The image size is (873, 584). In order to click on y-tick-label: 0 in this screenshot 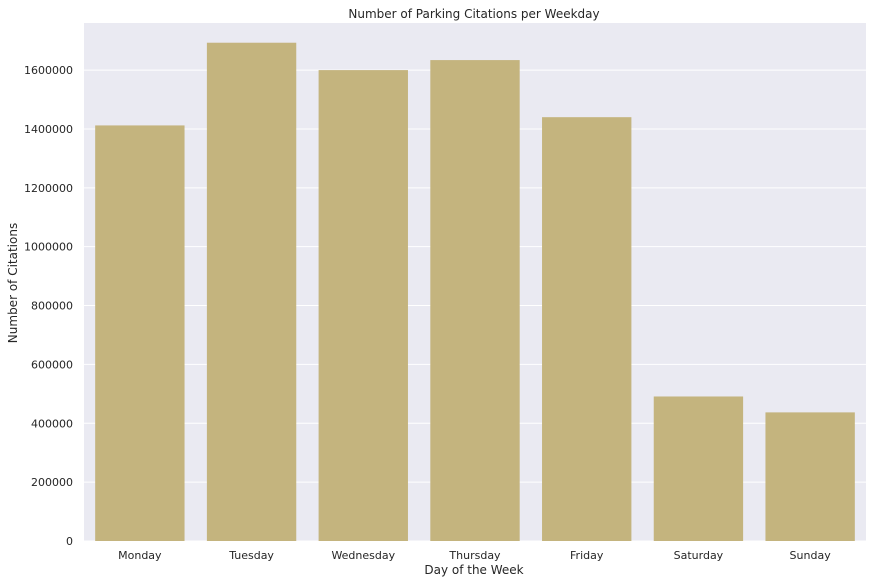, I will do `click(69, 541)`.